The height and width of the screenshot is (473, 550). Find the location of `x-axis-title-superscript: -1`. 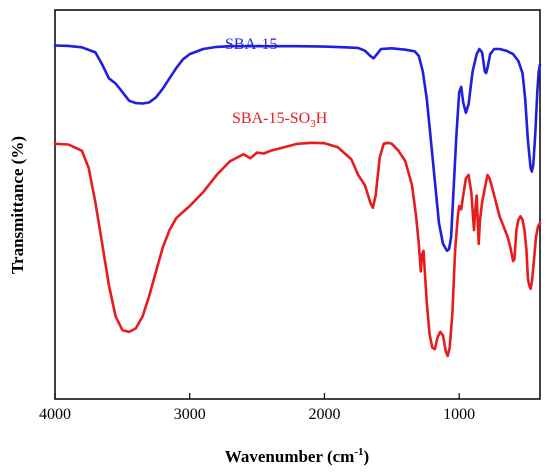

x-axis-title-superscript: -1 is located at coordinates (358, 452).